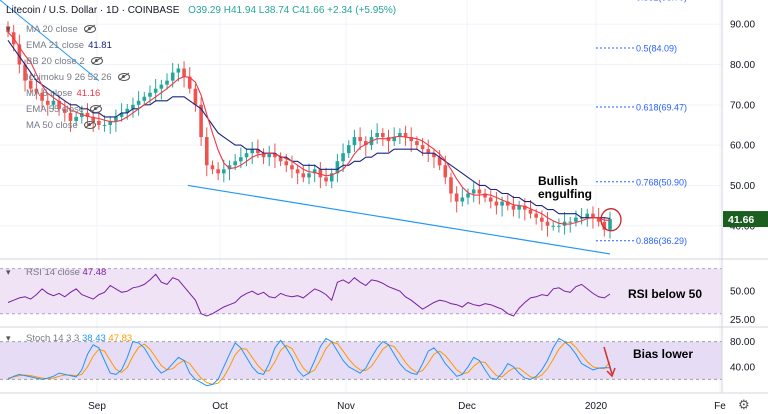  I want to click on last-price-badge, so click(745, 219).